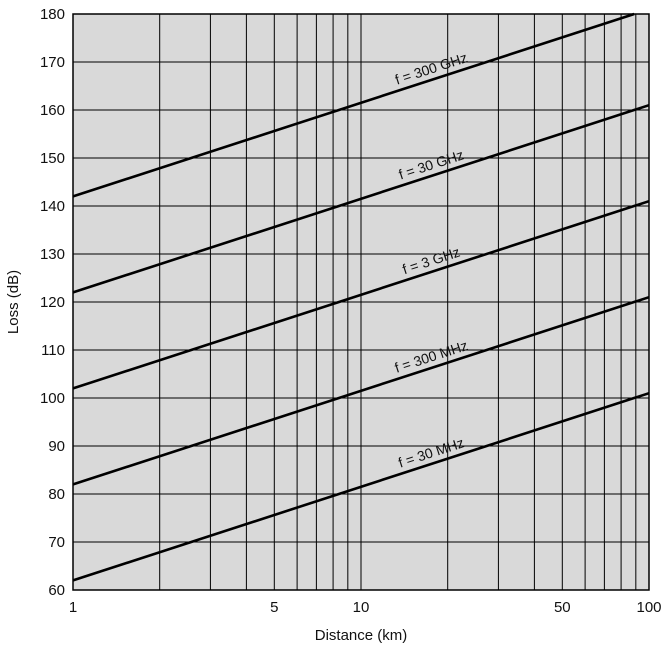  Describe the element at coordinates (52, 158) in the screenshot. I see `y-tick-label: 150` at that location.